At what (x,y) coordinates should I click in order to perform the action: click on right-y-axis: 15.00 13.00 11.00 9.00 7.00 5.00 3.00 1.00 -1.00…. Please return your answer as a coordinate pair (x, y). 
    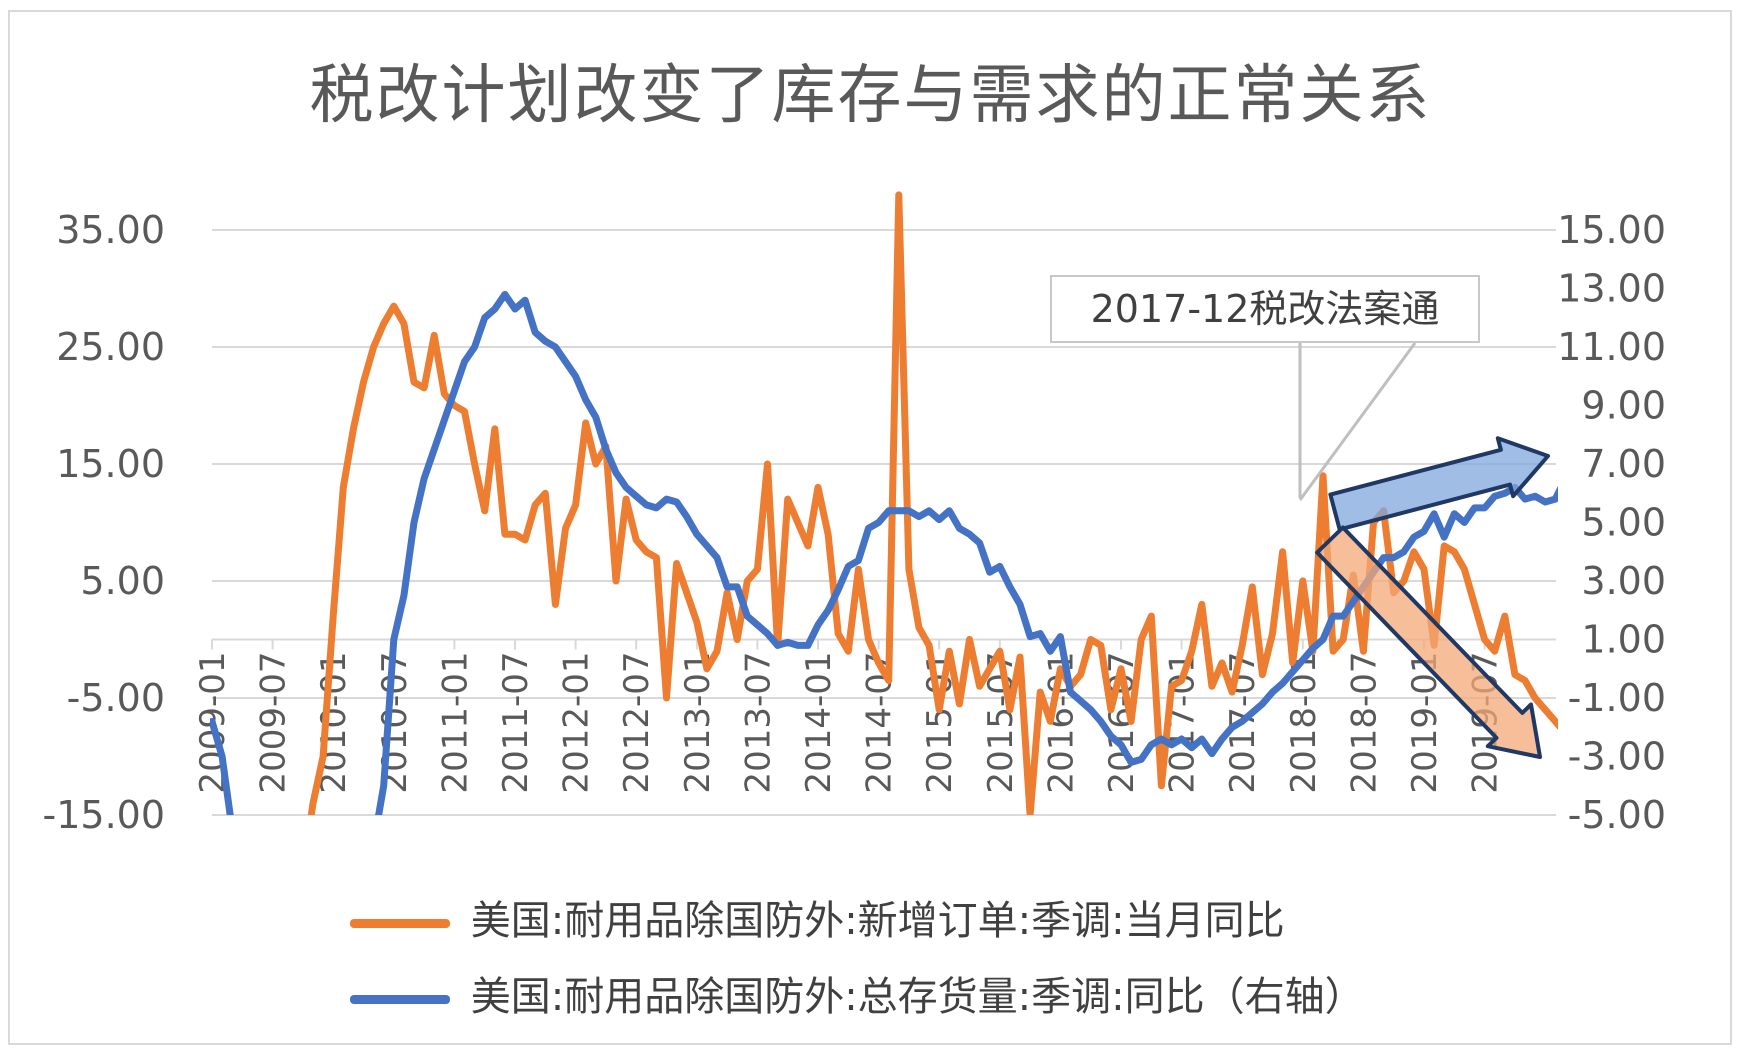
    Looking at the image, I should click on (1611, 522).